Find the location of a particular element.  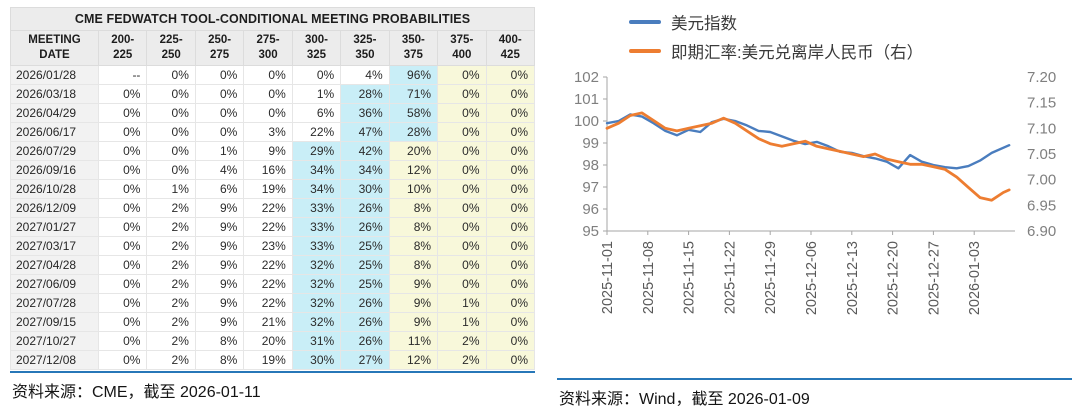

x-axis-label: 2025-11-01 is located at coordinates (608, 277).